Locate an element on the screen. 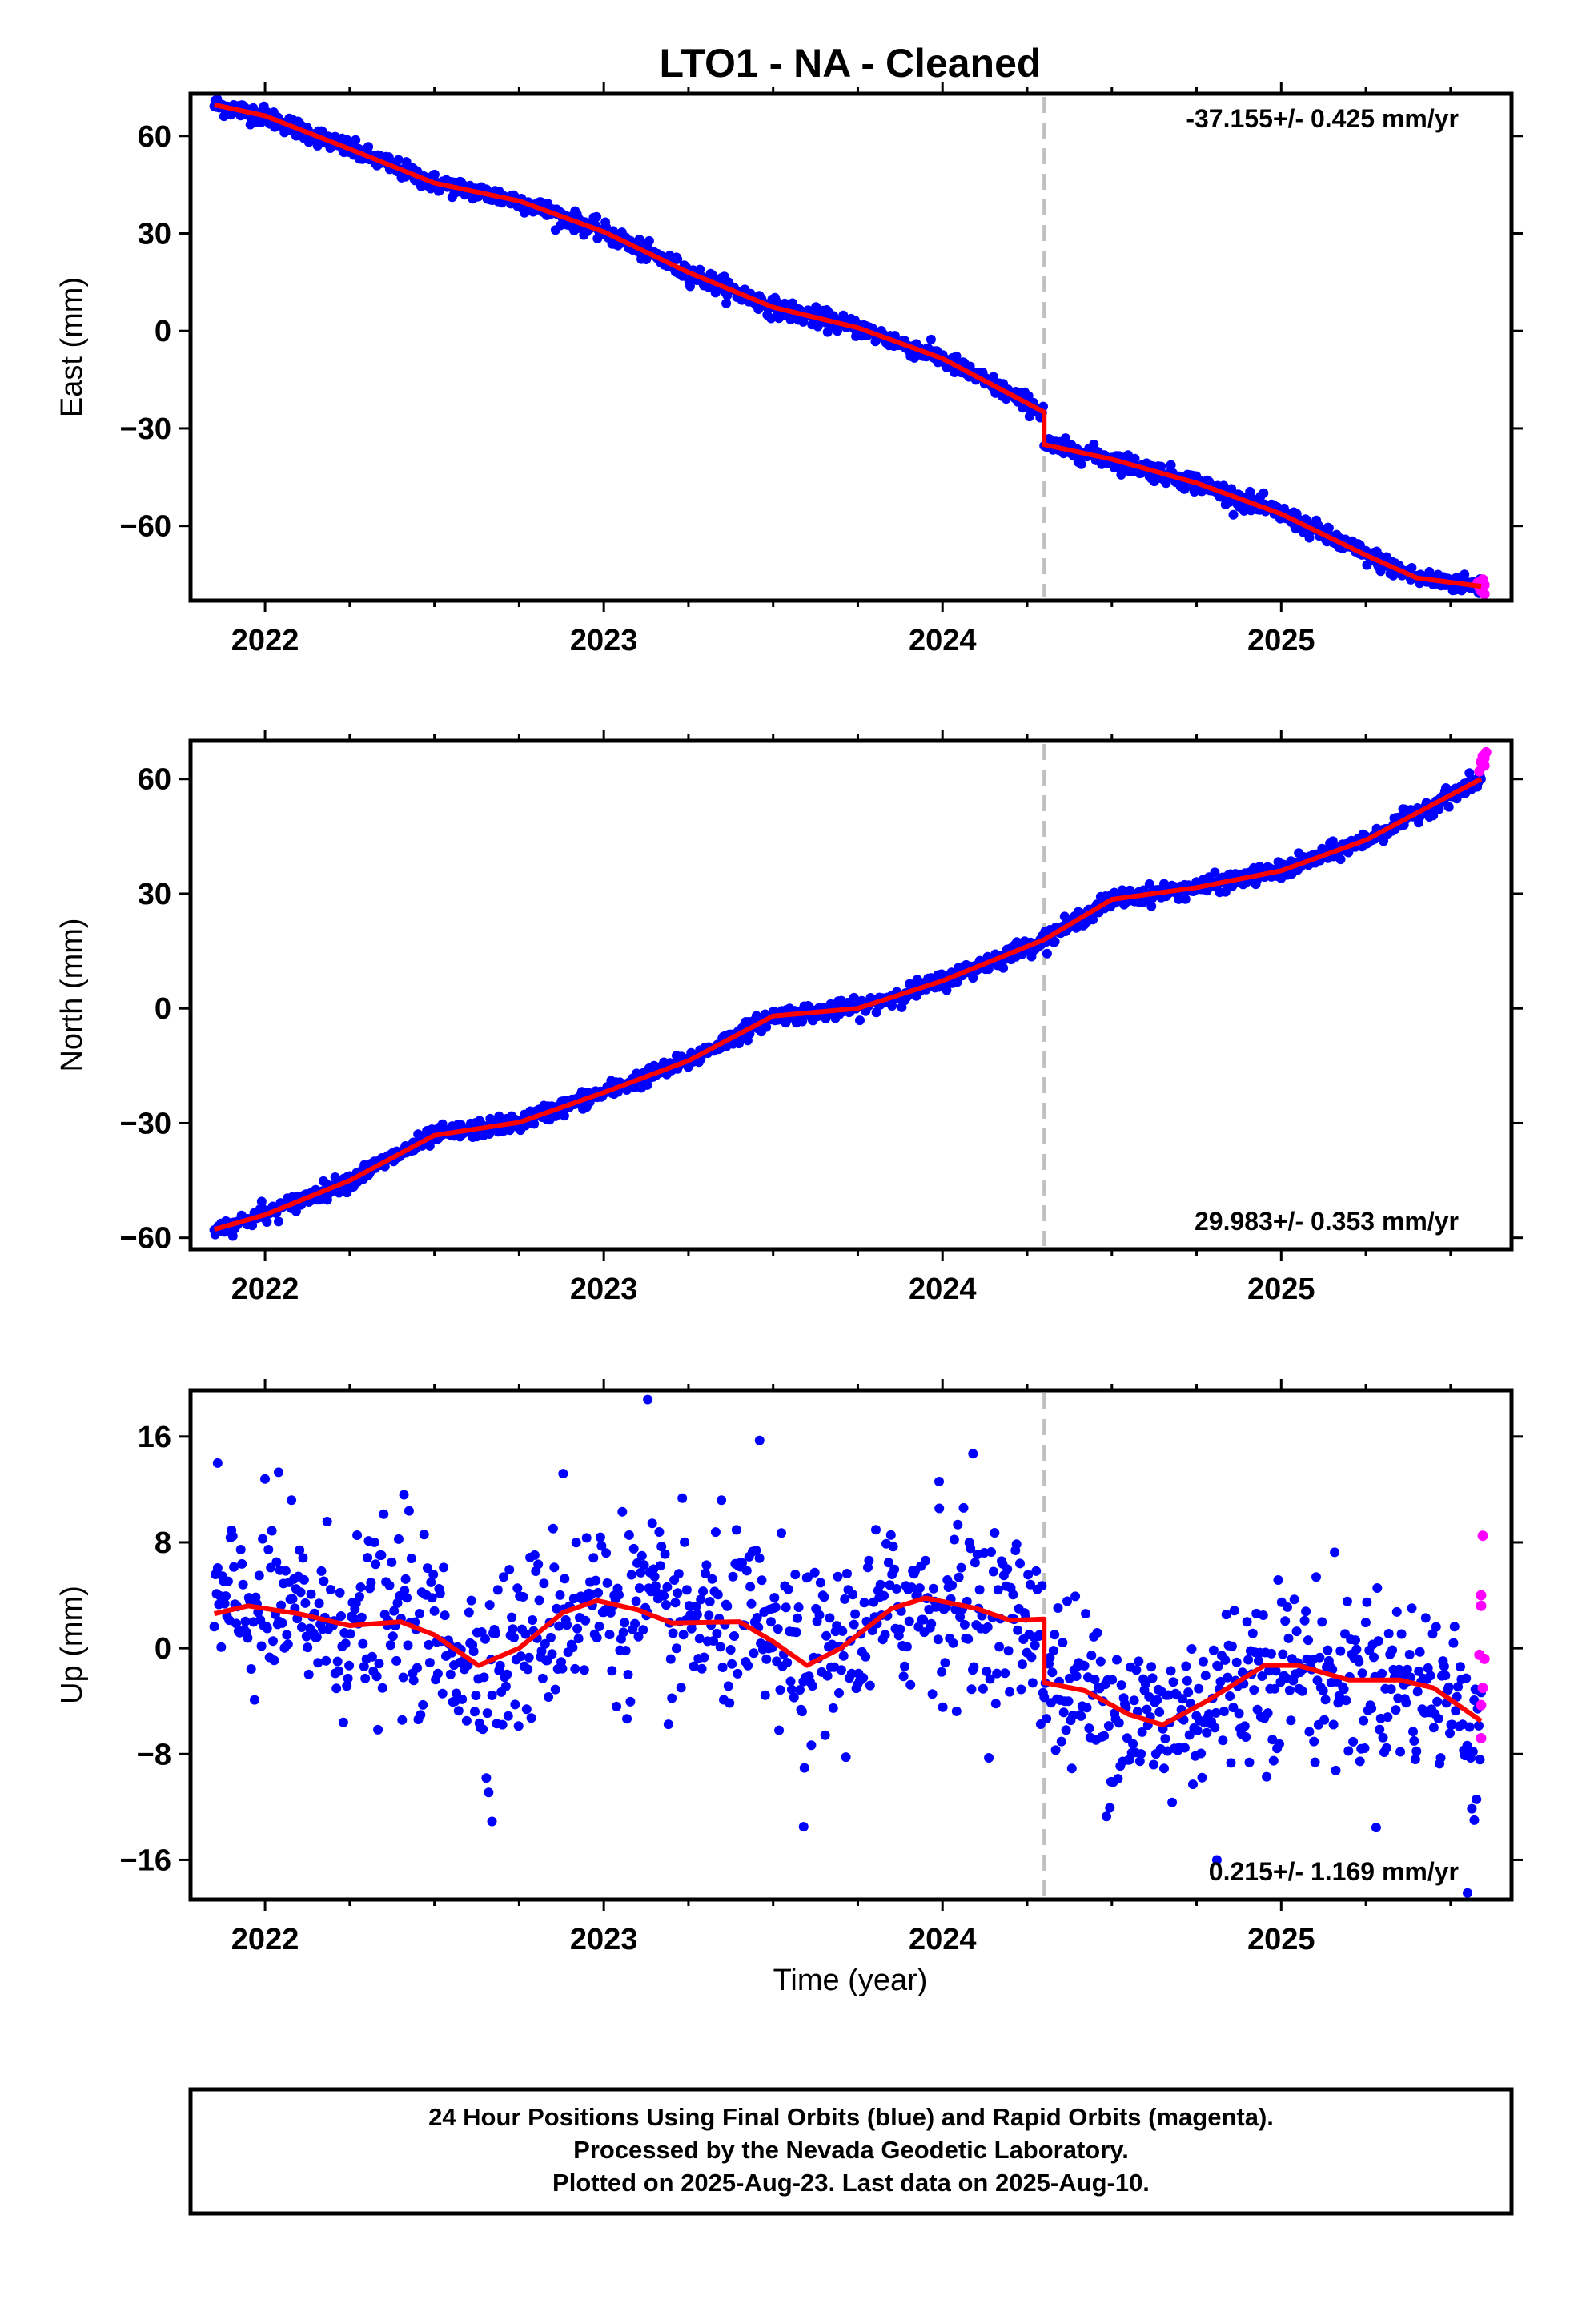  north-rate-label: 29.983+/- 0.353 mm/yr is located at coordinates (1327, 1221).